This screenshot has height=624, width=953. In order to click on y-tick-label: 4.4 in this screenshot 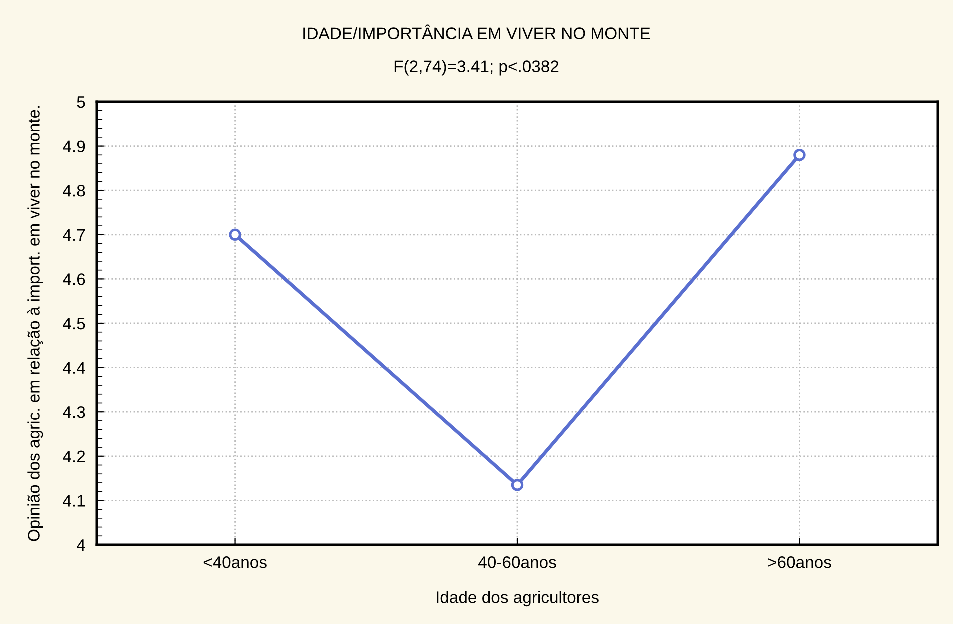, I will do `click(74, 368)`.